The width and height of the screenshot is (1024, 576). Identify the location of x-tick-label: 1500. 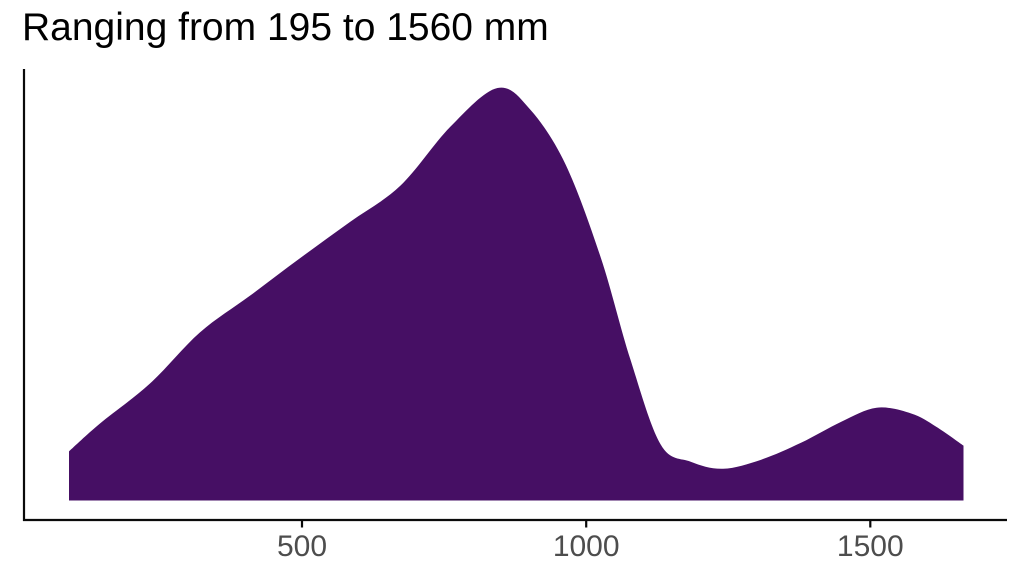
(870, 546).